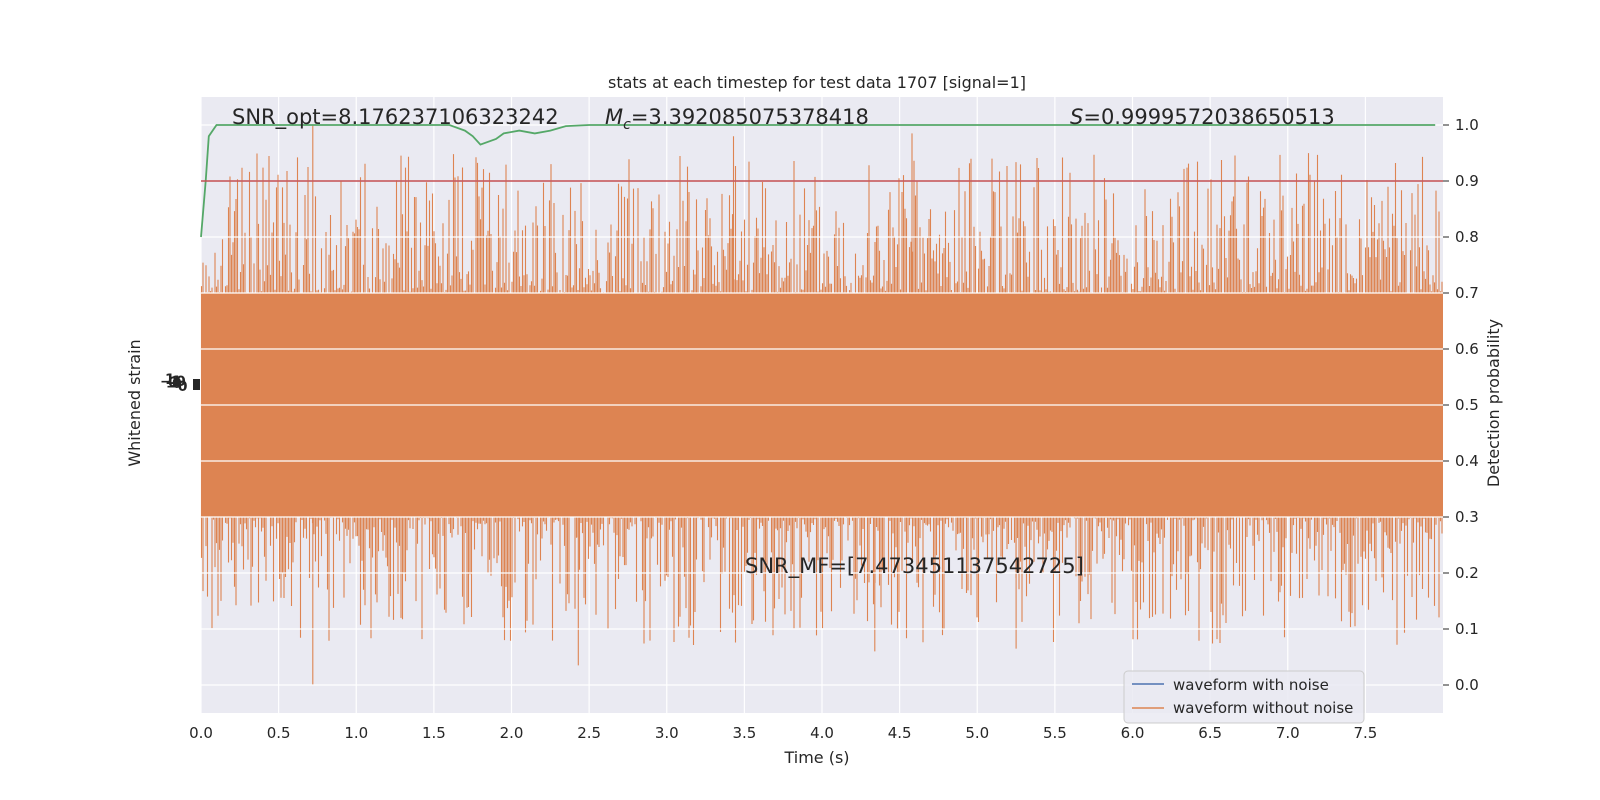 The width and height of the screenshot is (1600, 800). I want to click on x-axis-label: Time (s), so click(816, 757).